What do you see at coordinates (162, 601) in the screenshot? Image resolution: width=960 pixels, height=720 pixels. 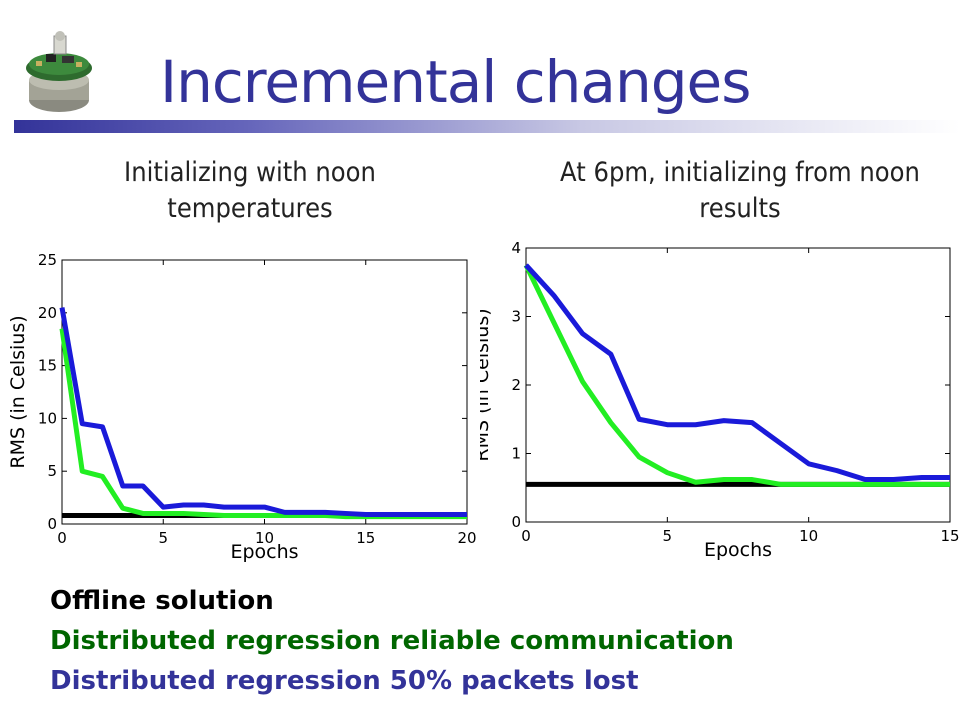 I see `legend-offline: Offline solution` at bounding box center [162, 601].